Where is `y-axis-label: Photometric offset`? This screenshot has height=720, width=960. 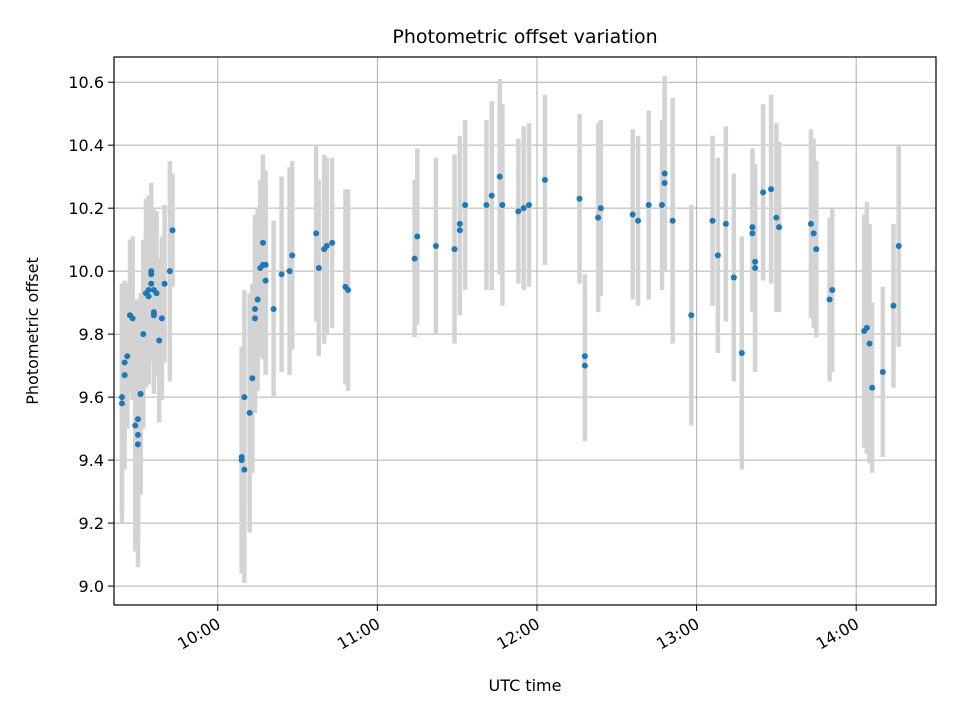
y-axis-label: Photometric offset is located at coordinates (32, 331).